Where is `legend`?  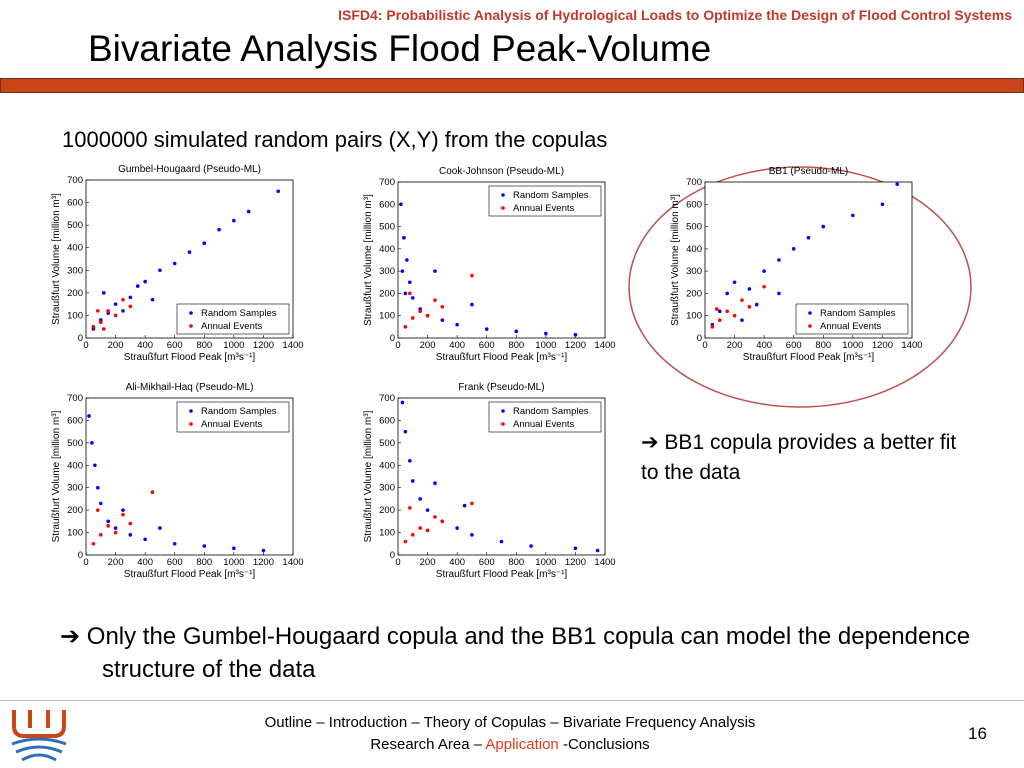 legend is located at coordinates (545, 201).